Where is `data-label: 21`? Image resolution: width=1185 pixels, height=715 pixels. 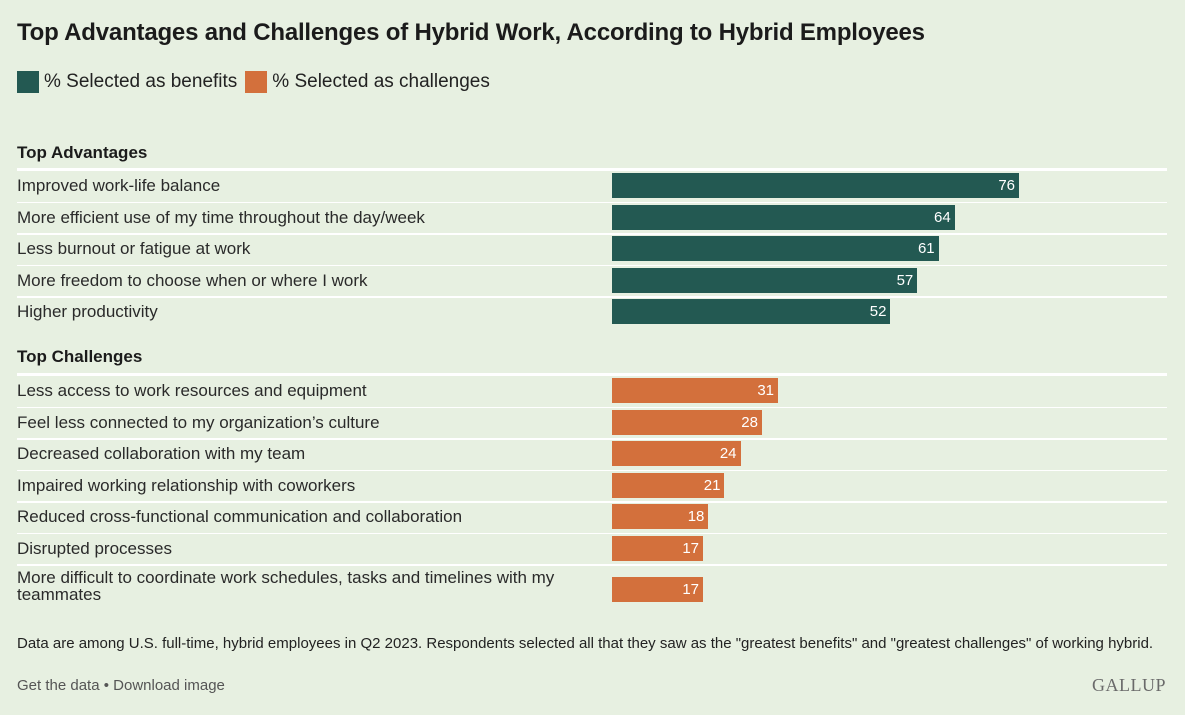
data-label: 21 is located at coordinates (712, 485).